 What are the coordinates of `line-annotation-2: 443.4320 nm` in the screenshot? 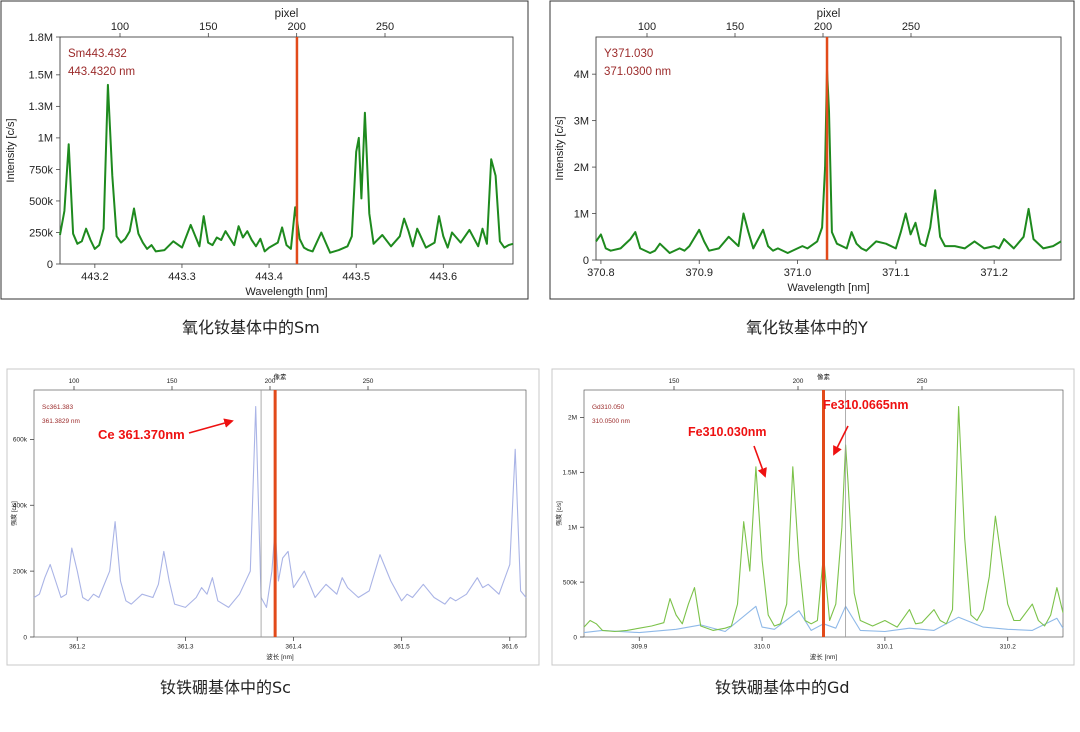 It's located at (101, 72).